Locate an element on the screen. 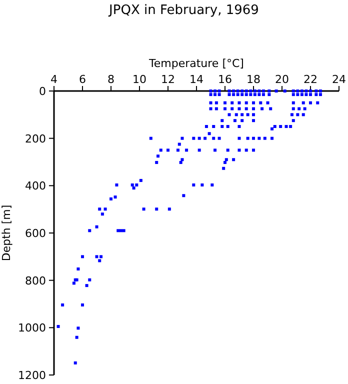 The width and height of the screenshot is (348, 384). y-tick-label: 800 is located at coordinates (35, 281).